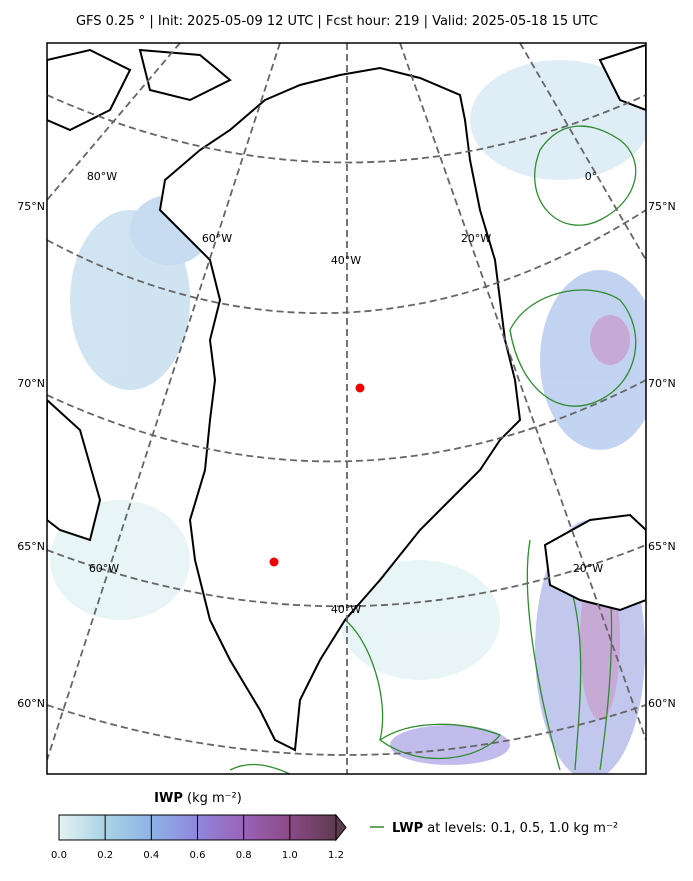 This screenshot has height=881, width=693. I want to click on colorbar-tick-label: 0.4, so click(151, 855).